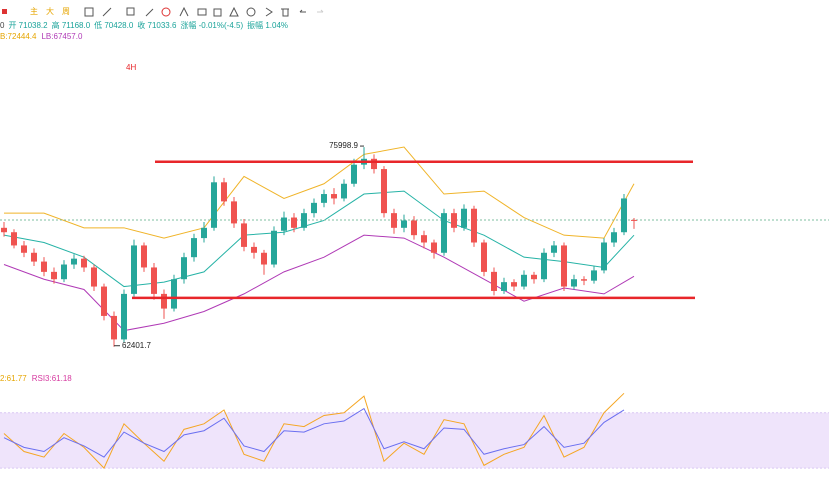 The width and height of the screenshot is (829, 484). I want to click on toolbar-label: 主, so click(34, 11).